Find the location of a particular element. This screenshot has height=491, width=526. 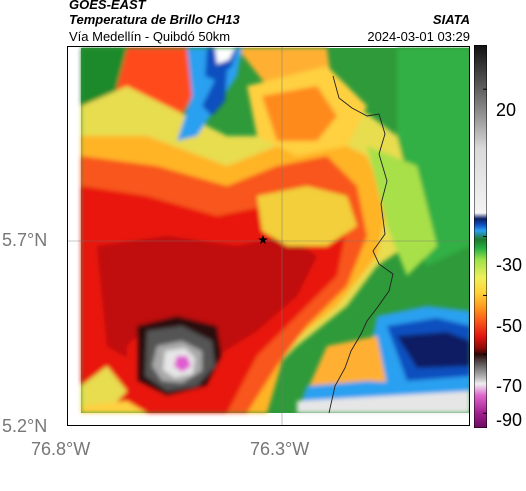

x-tick-label: 76.3°W is located at coordinates (280, 449).